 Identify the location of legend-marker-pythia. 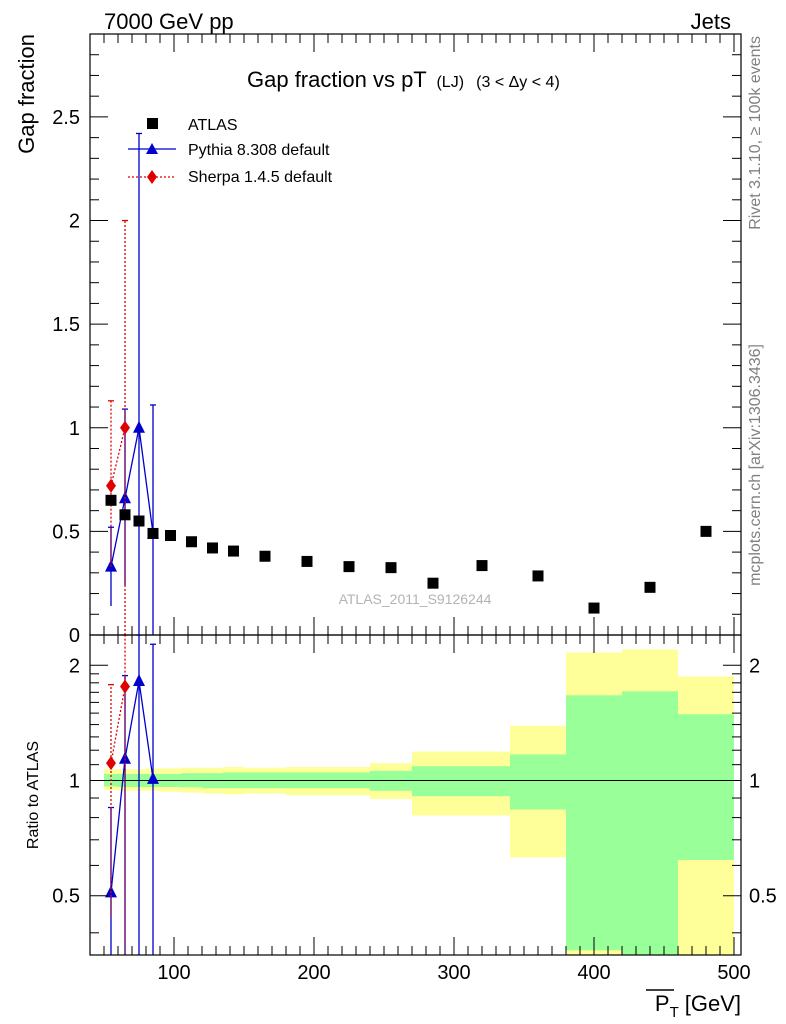
(152, 148).